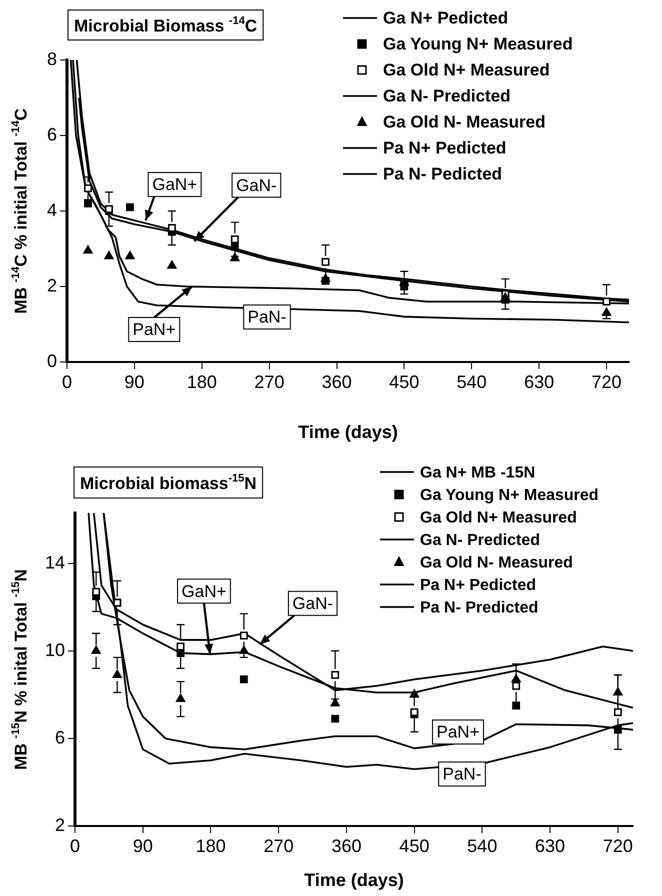 The height and width of the screenshot is (896, 662). I want to click on x-tick-label: 0, so click(75, 846).